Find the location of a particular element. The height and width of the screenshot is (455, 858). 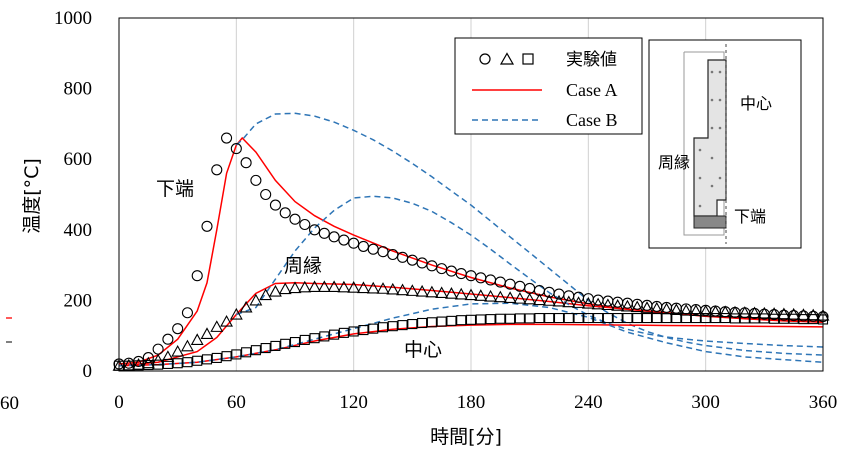

inset-label-center: 中心 is located at coordinates (756, 103).